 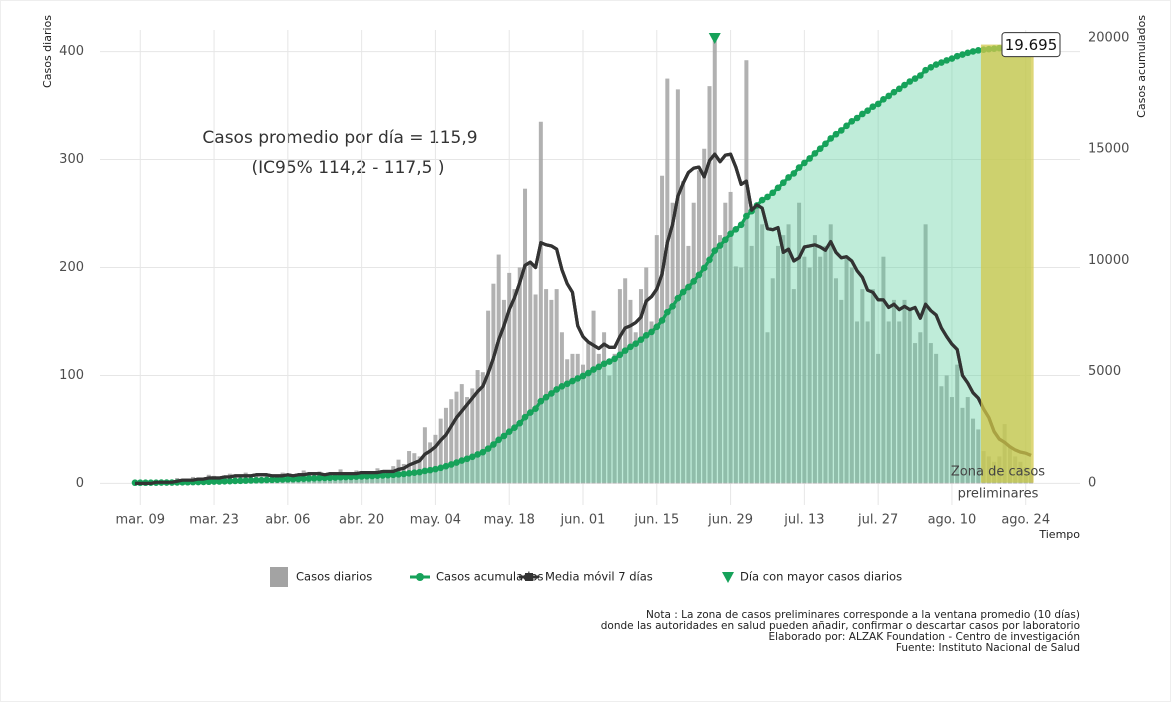 What do you see at coordinates (287, 520) in the screenshot?
I see `x-tick-label: abr. 06` at bounding box center [287, 520].